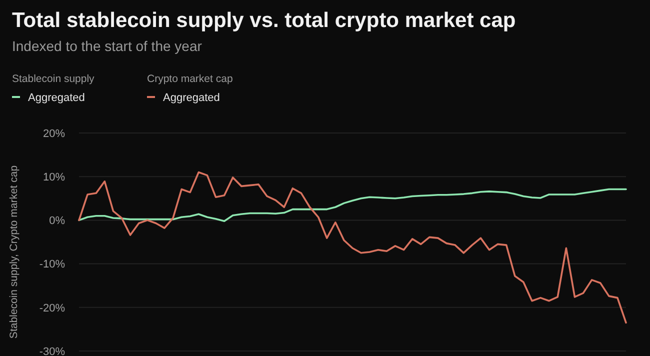 The image size is (650, 356). What do you see at coordinates (52, 308) in the screenshot?
I see `y-tick-label: -20%` at bounding box center [52, 308].